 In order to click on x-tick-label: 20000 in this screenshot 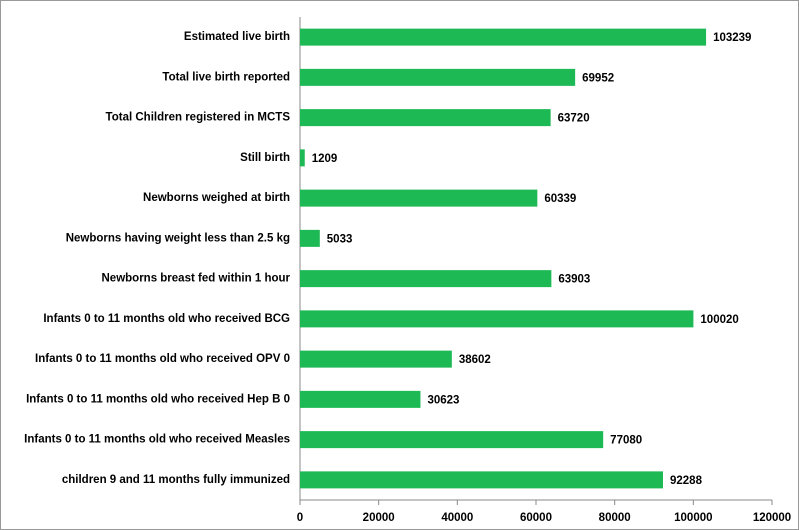, I will do `click(379, 518)`.